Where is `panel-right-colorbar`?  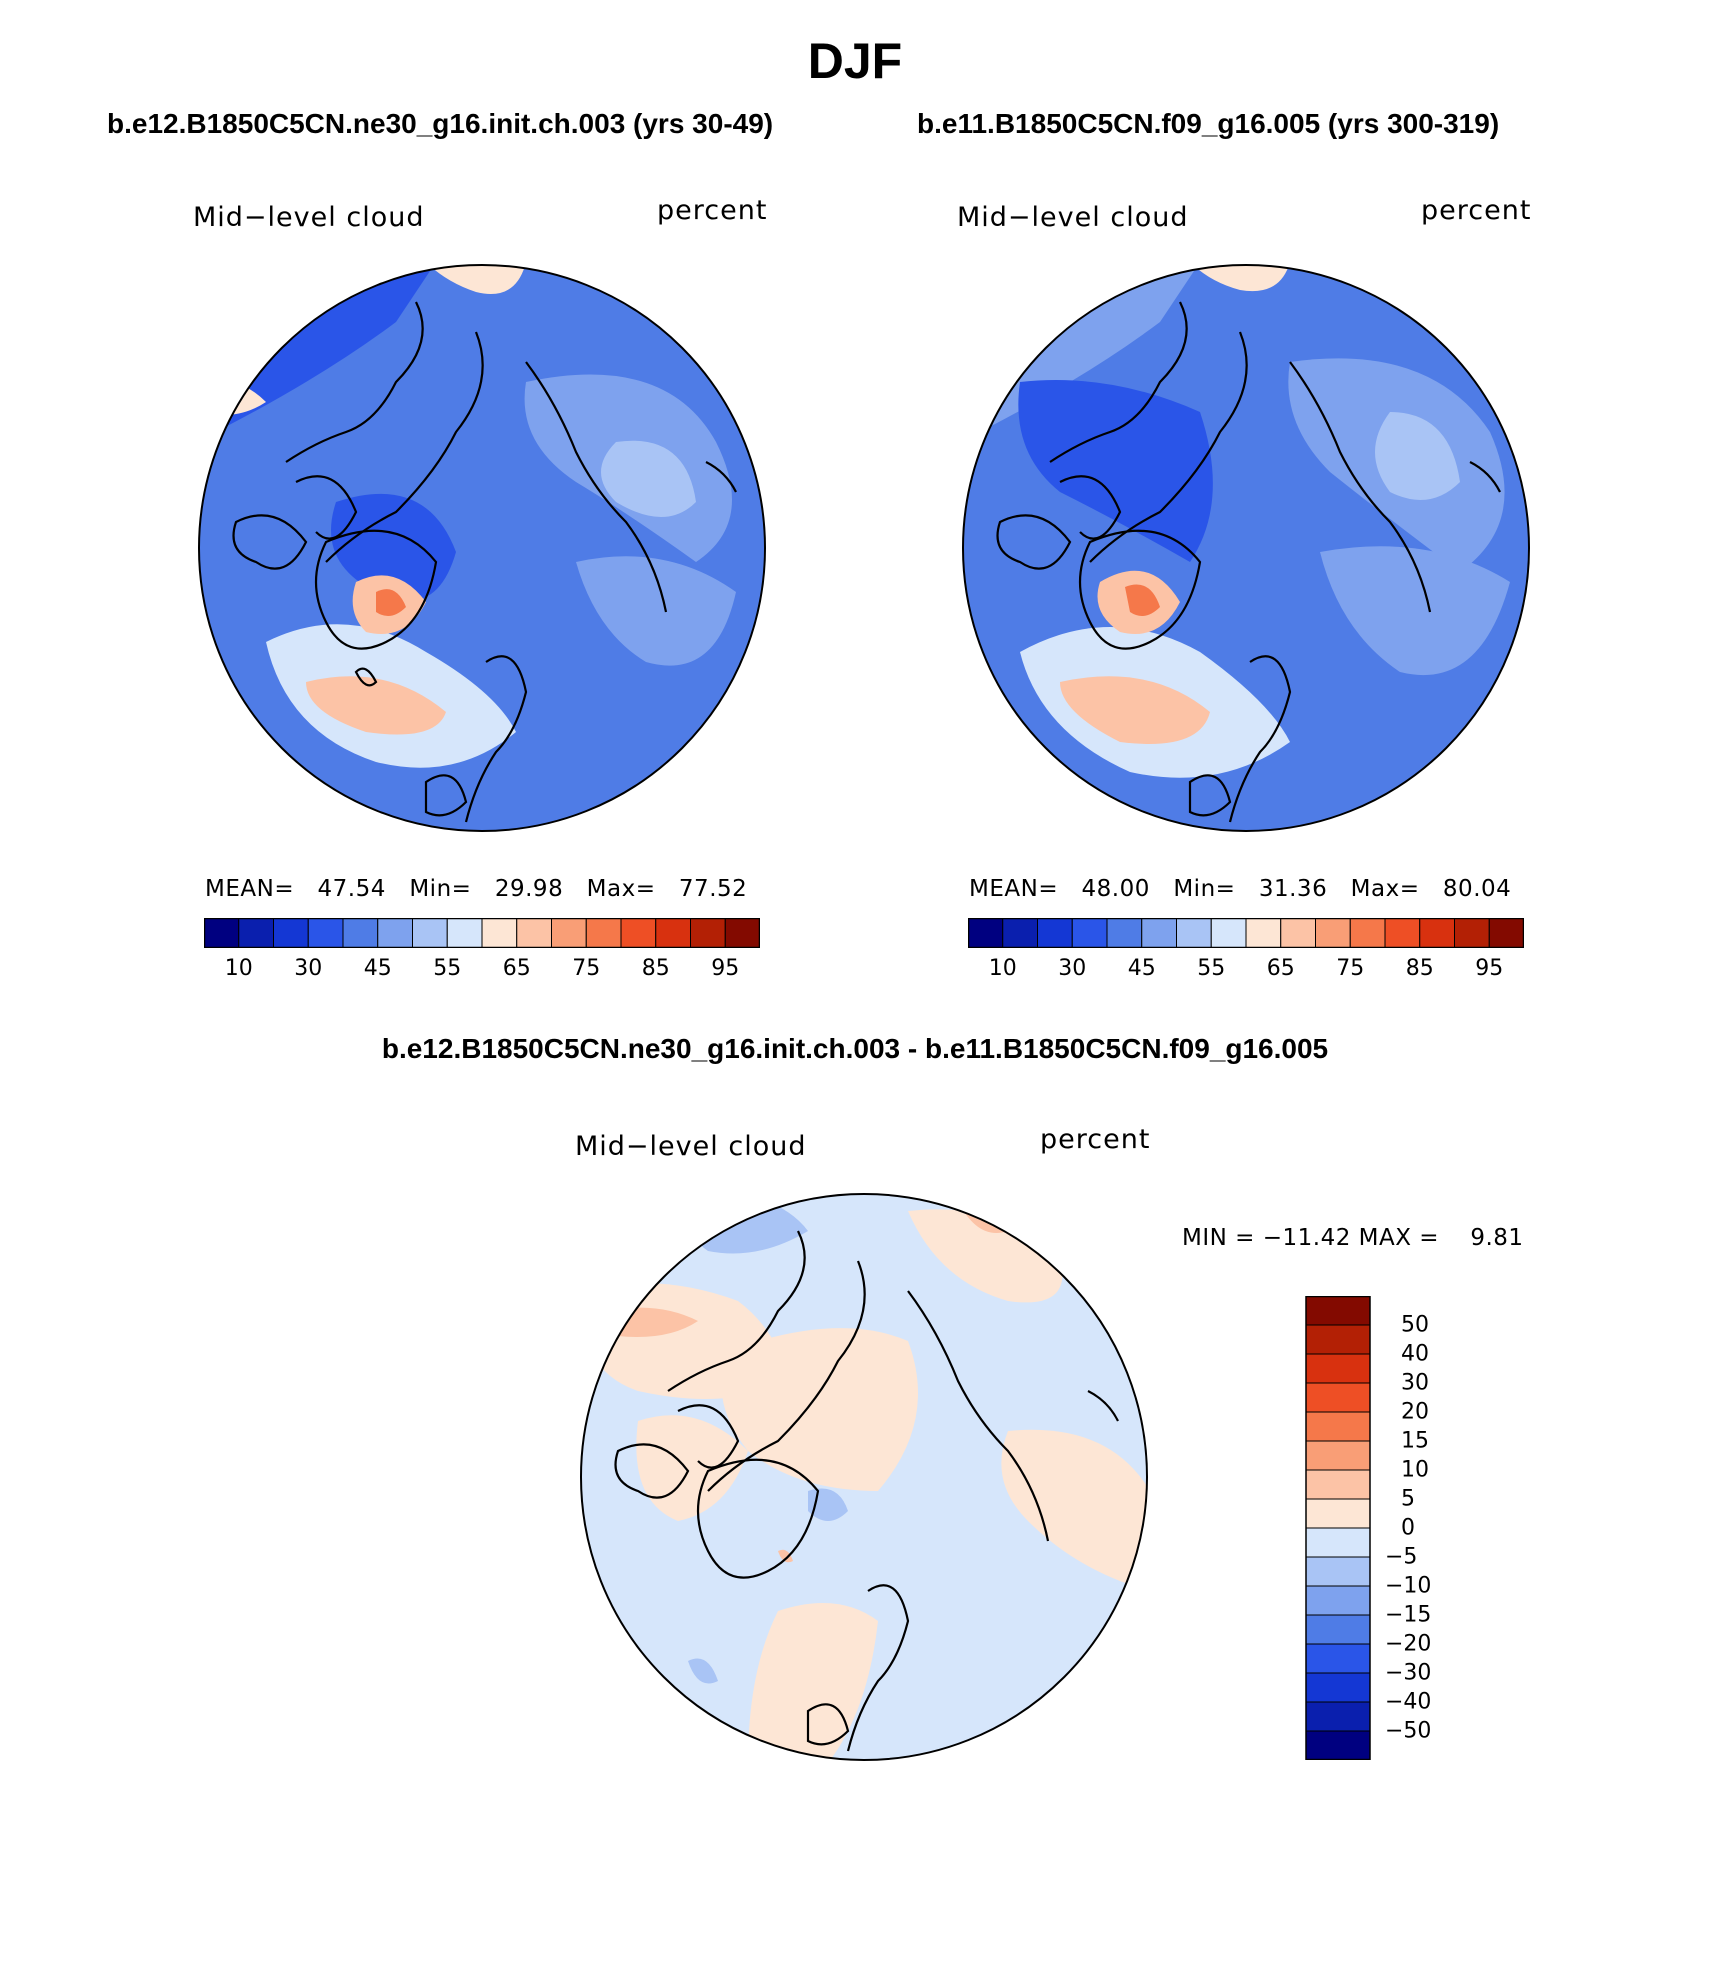 panel-right-colorbar is located at coordinates (1246, 933).